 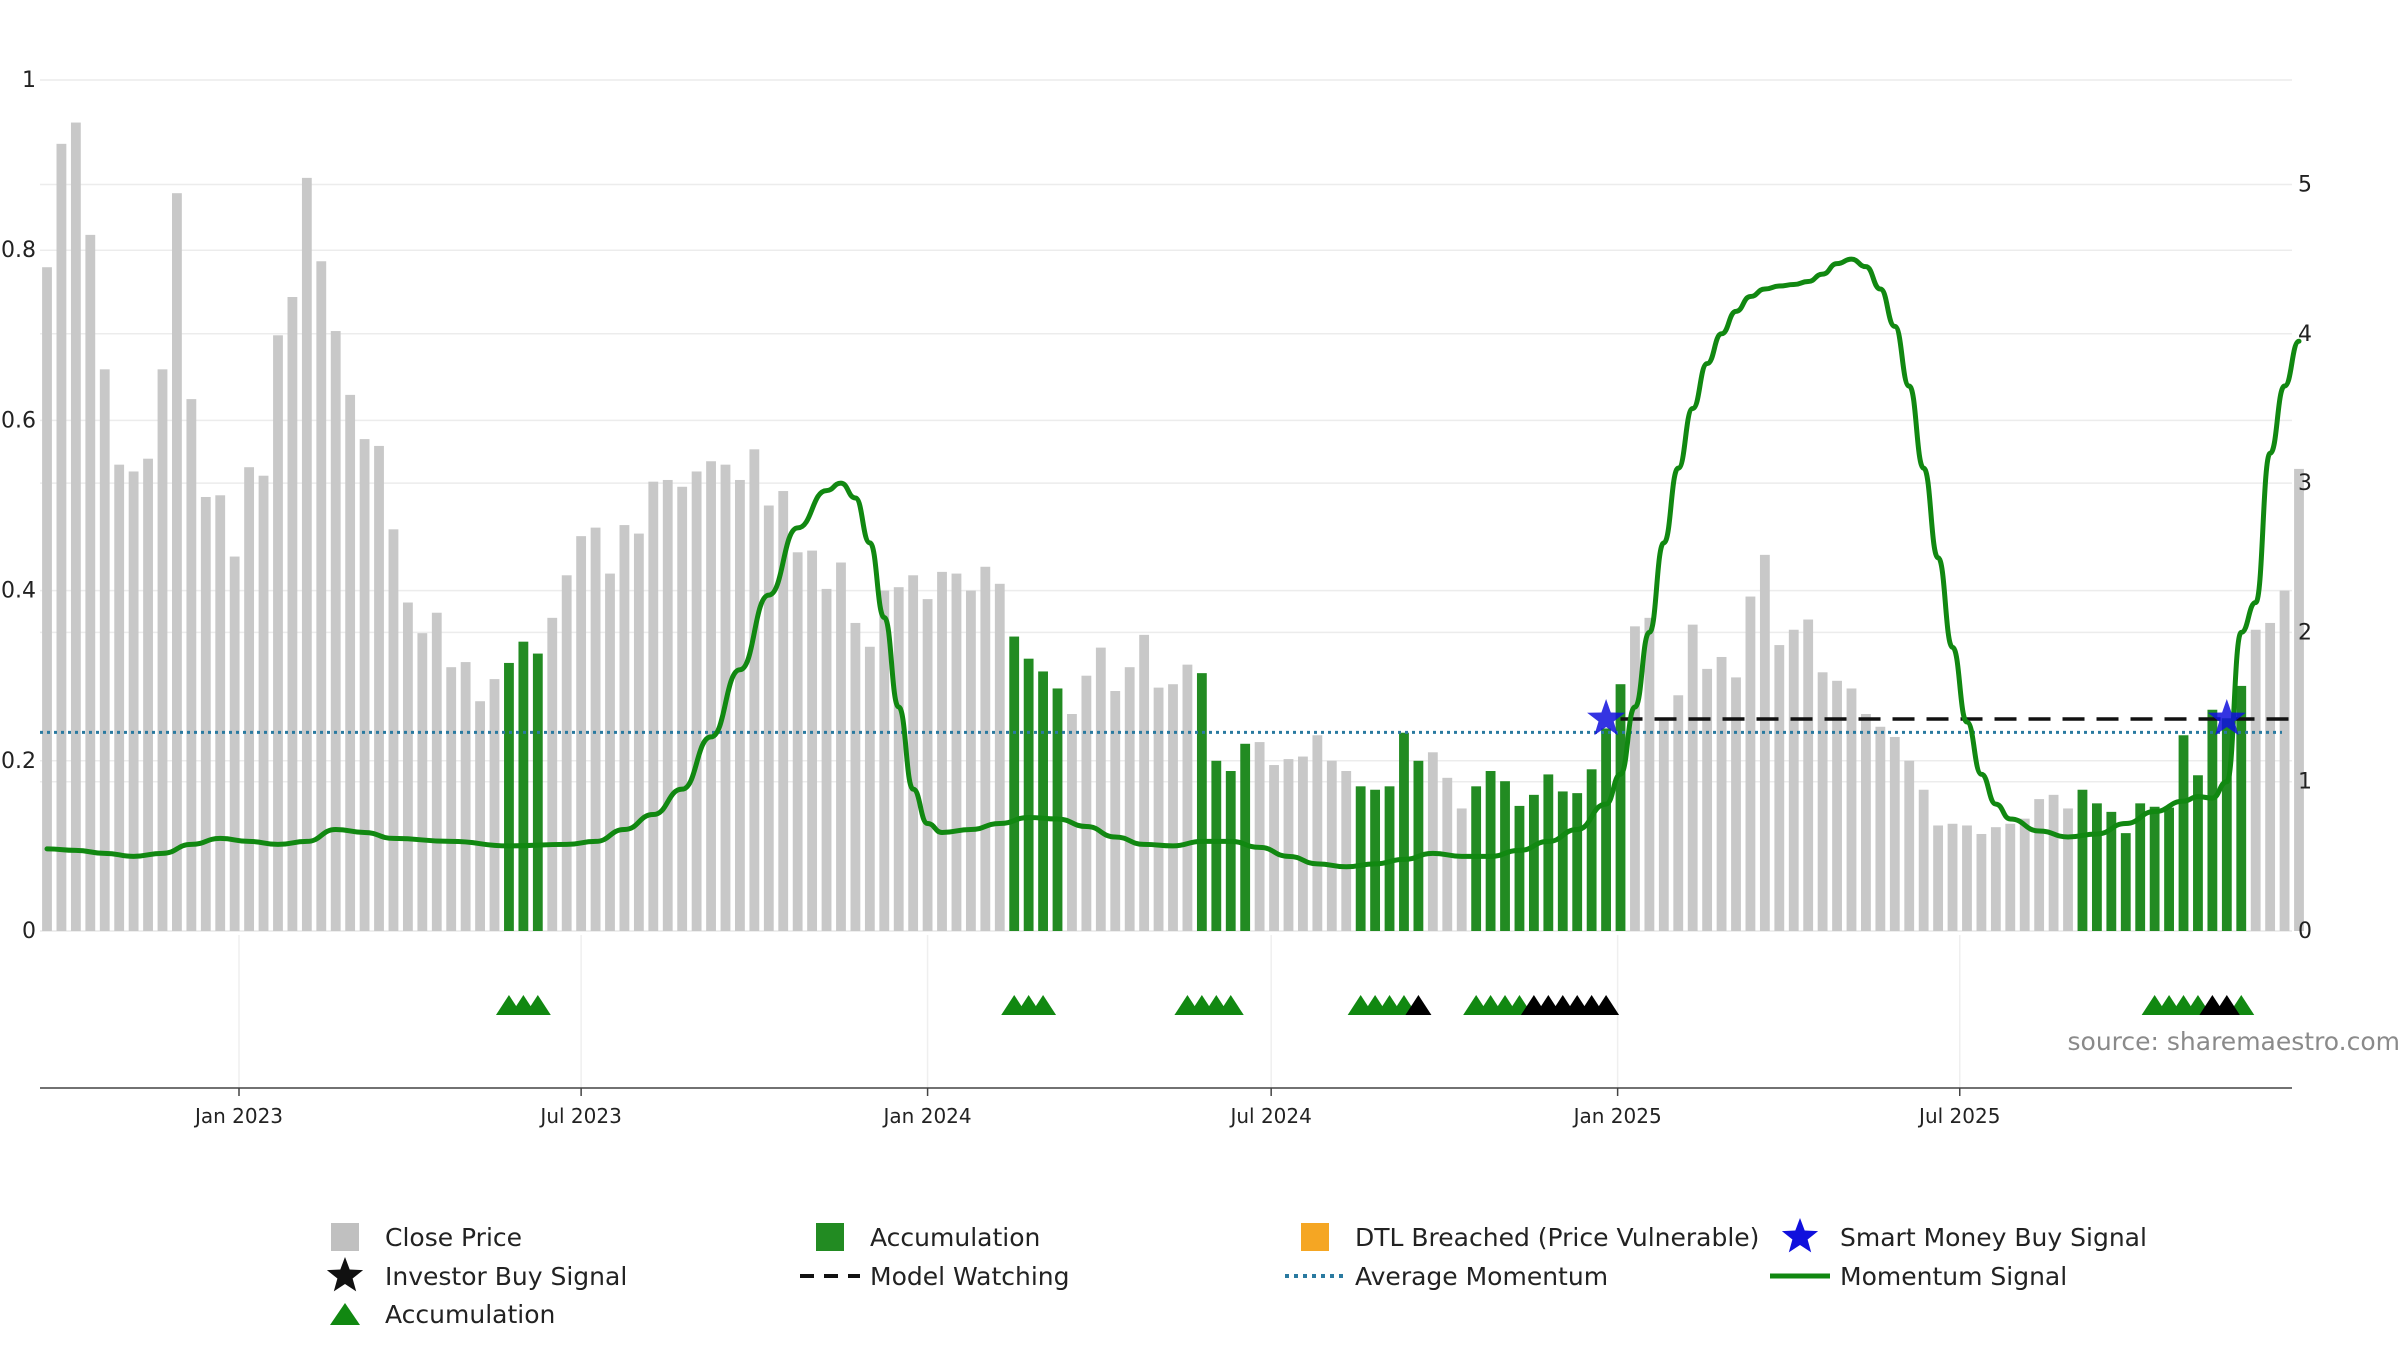 What do you see at coordinates (1446, 1276) in the screenshot?
I see `legend-entry: Average Momentum` at bounding box center [1446, 1276].